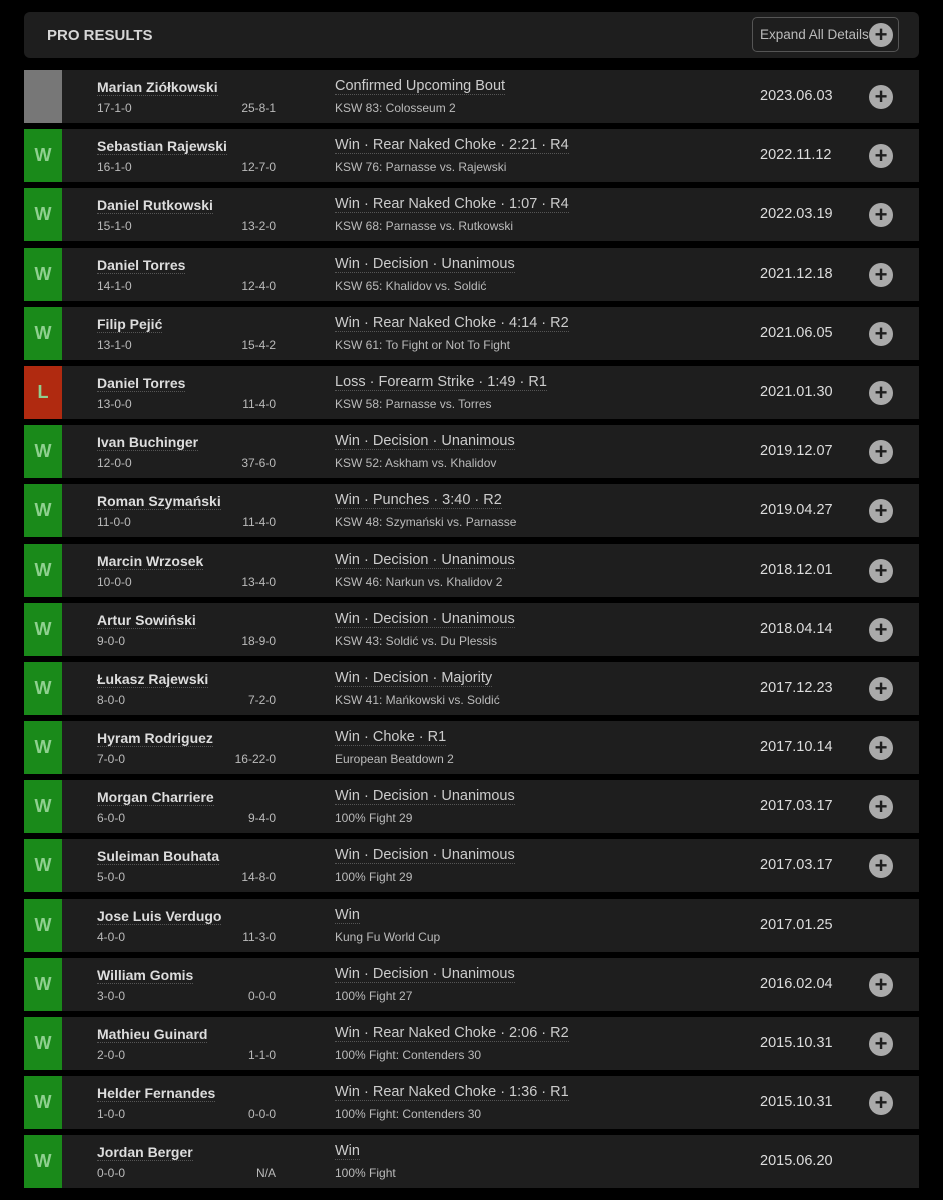 This screenshot has width=943, height=1200. Describe the element at coordinates (796, 451) in the screenshot. I see `fight-date: 2019.12.07` at that location.